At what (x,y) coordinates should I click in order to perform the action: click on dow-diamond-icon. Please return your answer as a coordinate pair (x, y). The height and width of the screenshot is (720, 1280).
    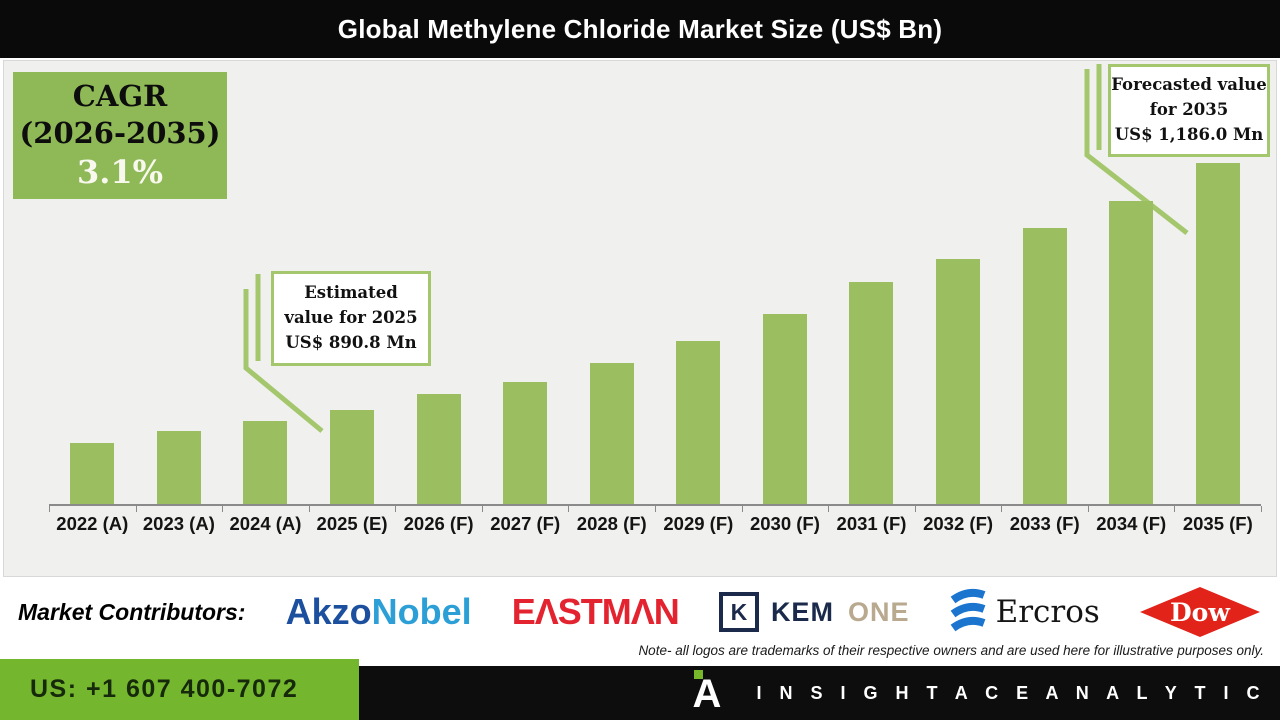
    Looking at the image, I should click on (1199, 612).